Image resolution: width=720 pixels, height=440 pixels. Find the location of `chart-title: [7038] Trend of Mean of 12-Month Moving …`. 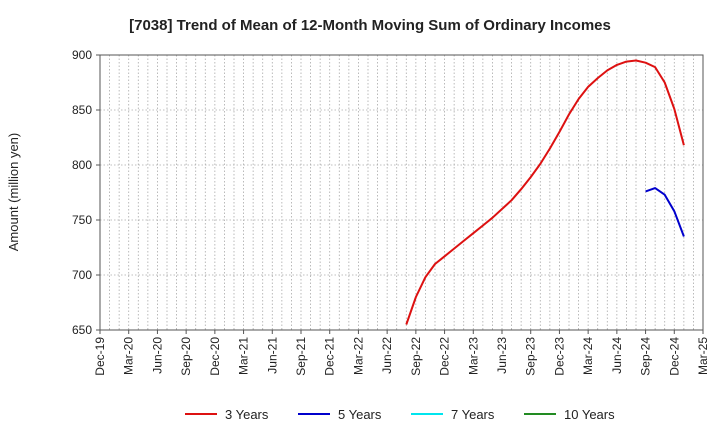

chart-title: [7038] Trend of Mean of 12-Month Moving … is located at coordinates (370, 25).